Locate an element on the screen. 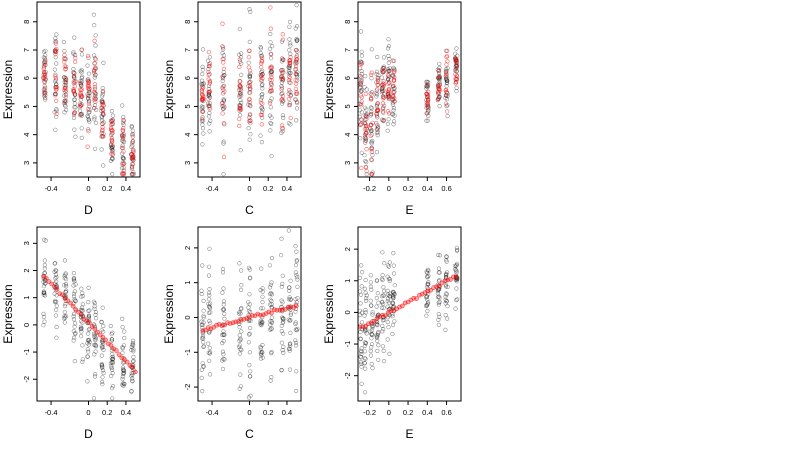 This screenshot has width=800, height=450. y-tick-label: 8 is located at coordinates (26, 22).